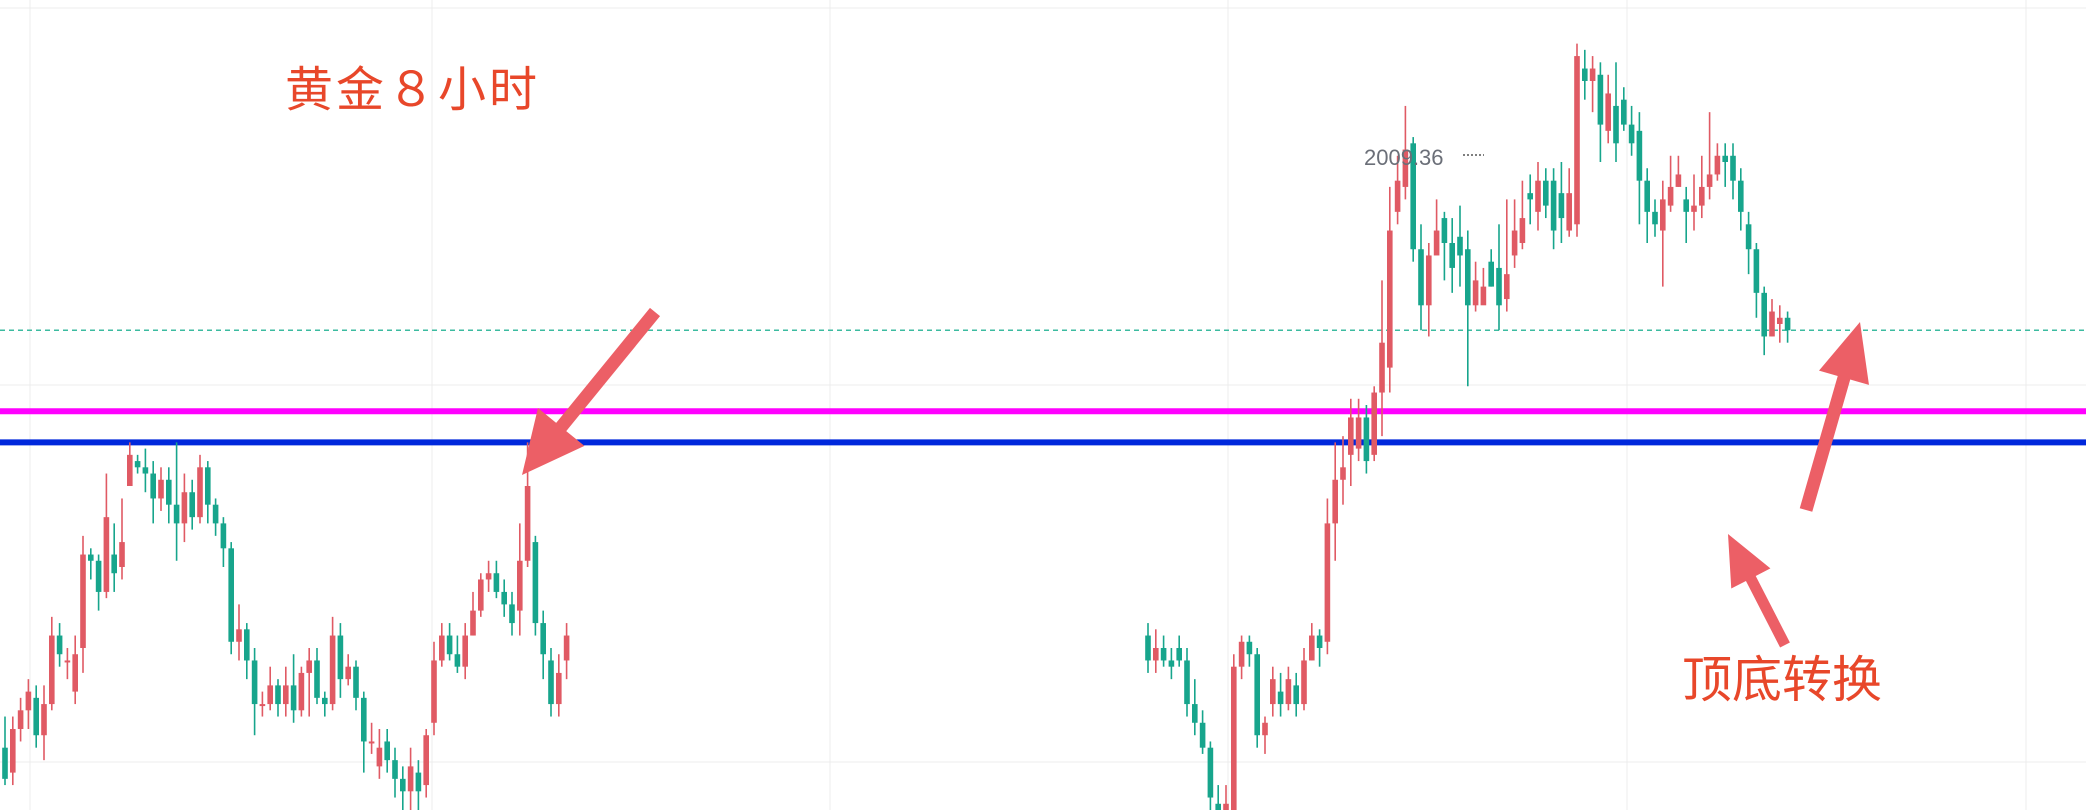 Image resolution: width=2086 pixels, height=810 pixels. What do you see at coordinates (1782, 680) in the screenshot?
I see `annotation-label: 顶底转换` at bounding box center [1782, 680].